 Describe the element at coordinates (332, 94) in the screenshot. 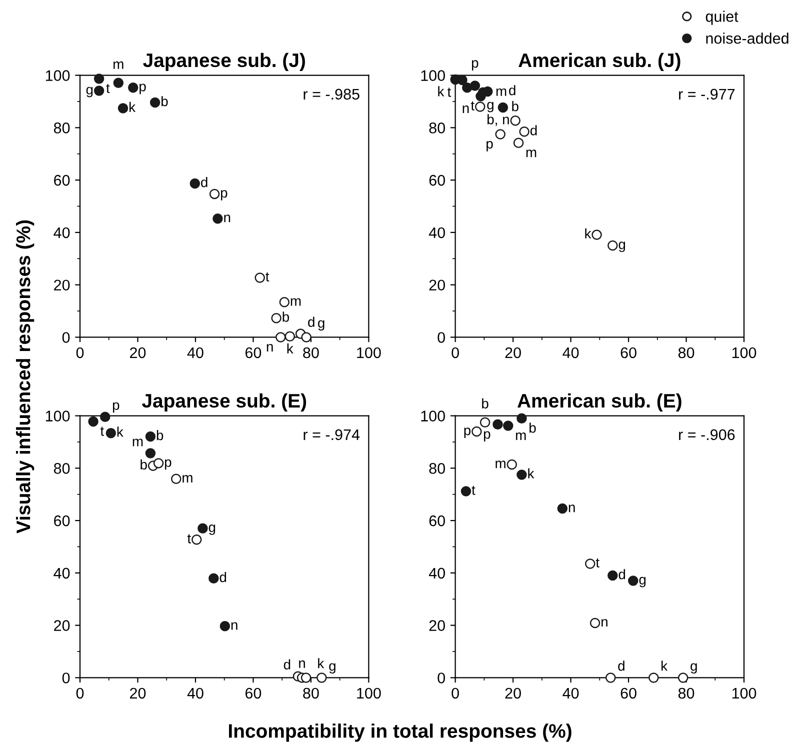

I see `annotation: r = -.985` at that location.